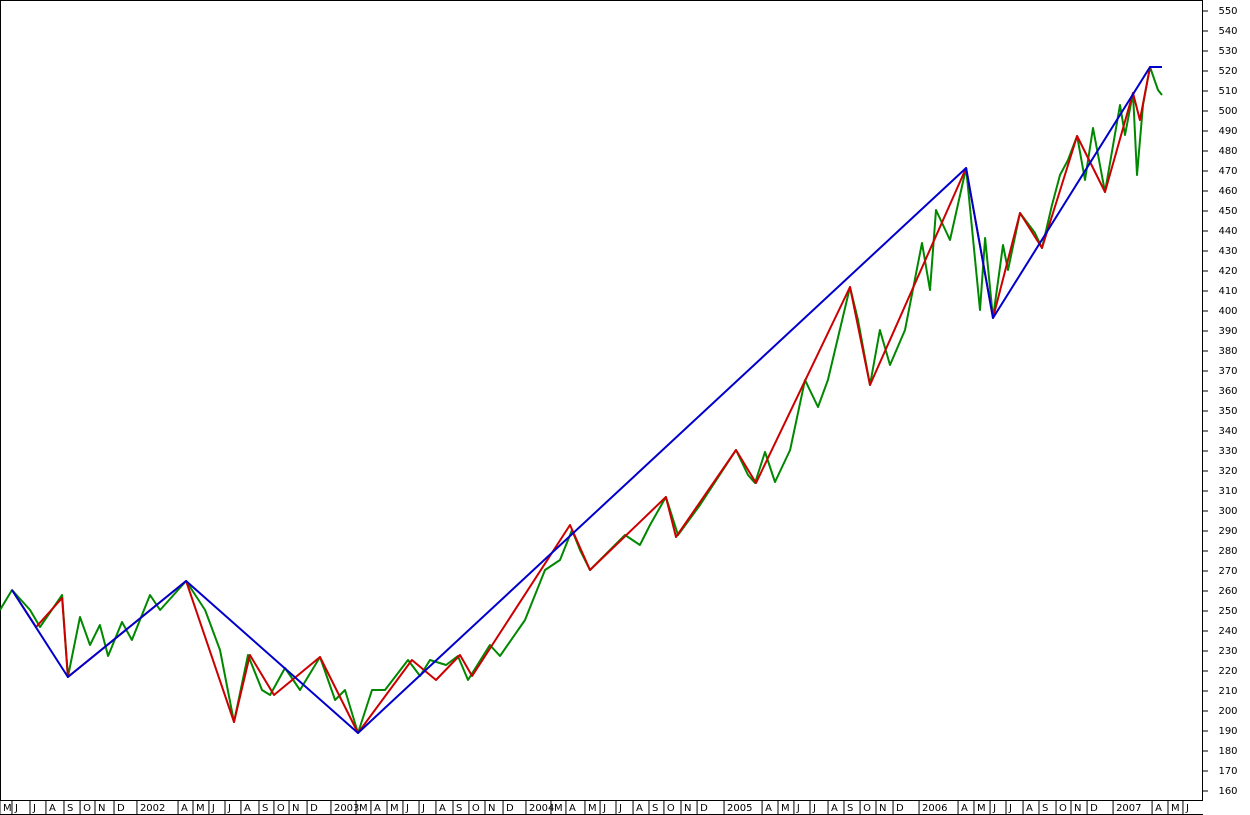  I want to click on y-tick-label: 390, so click(1227, 331).